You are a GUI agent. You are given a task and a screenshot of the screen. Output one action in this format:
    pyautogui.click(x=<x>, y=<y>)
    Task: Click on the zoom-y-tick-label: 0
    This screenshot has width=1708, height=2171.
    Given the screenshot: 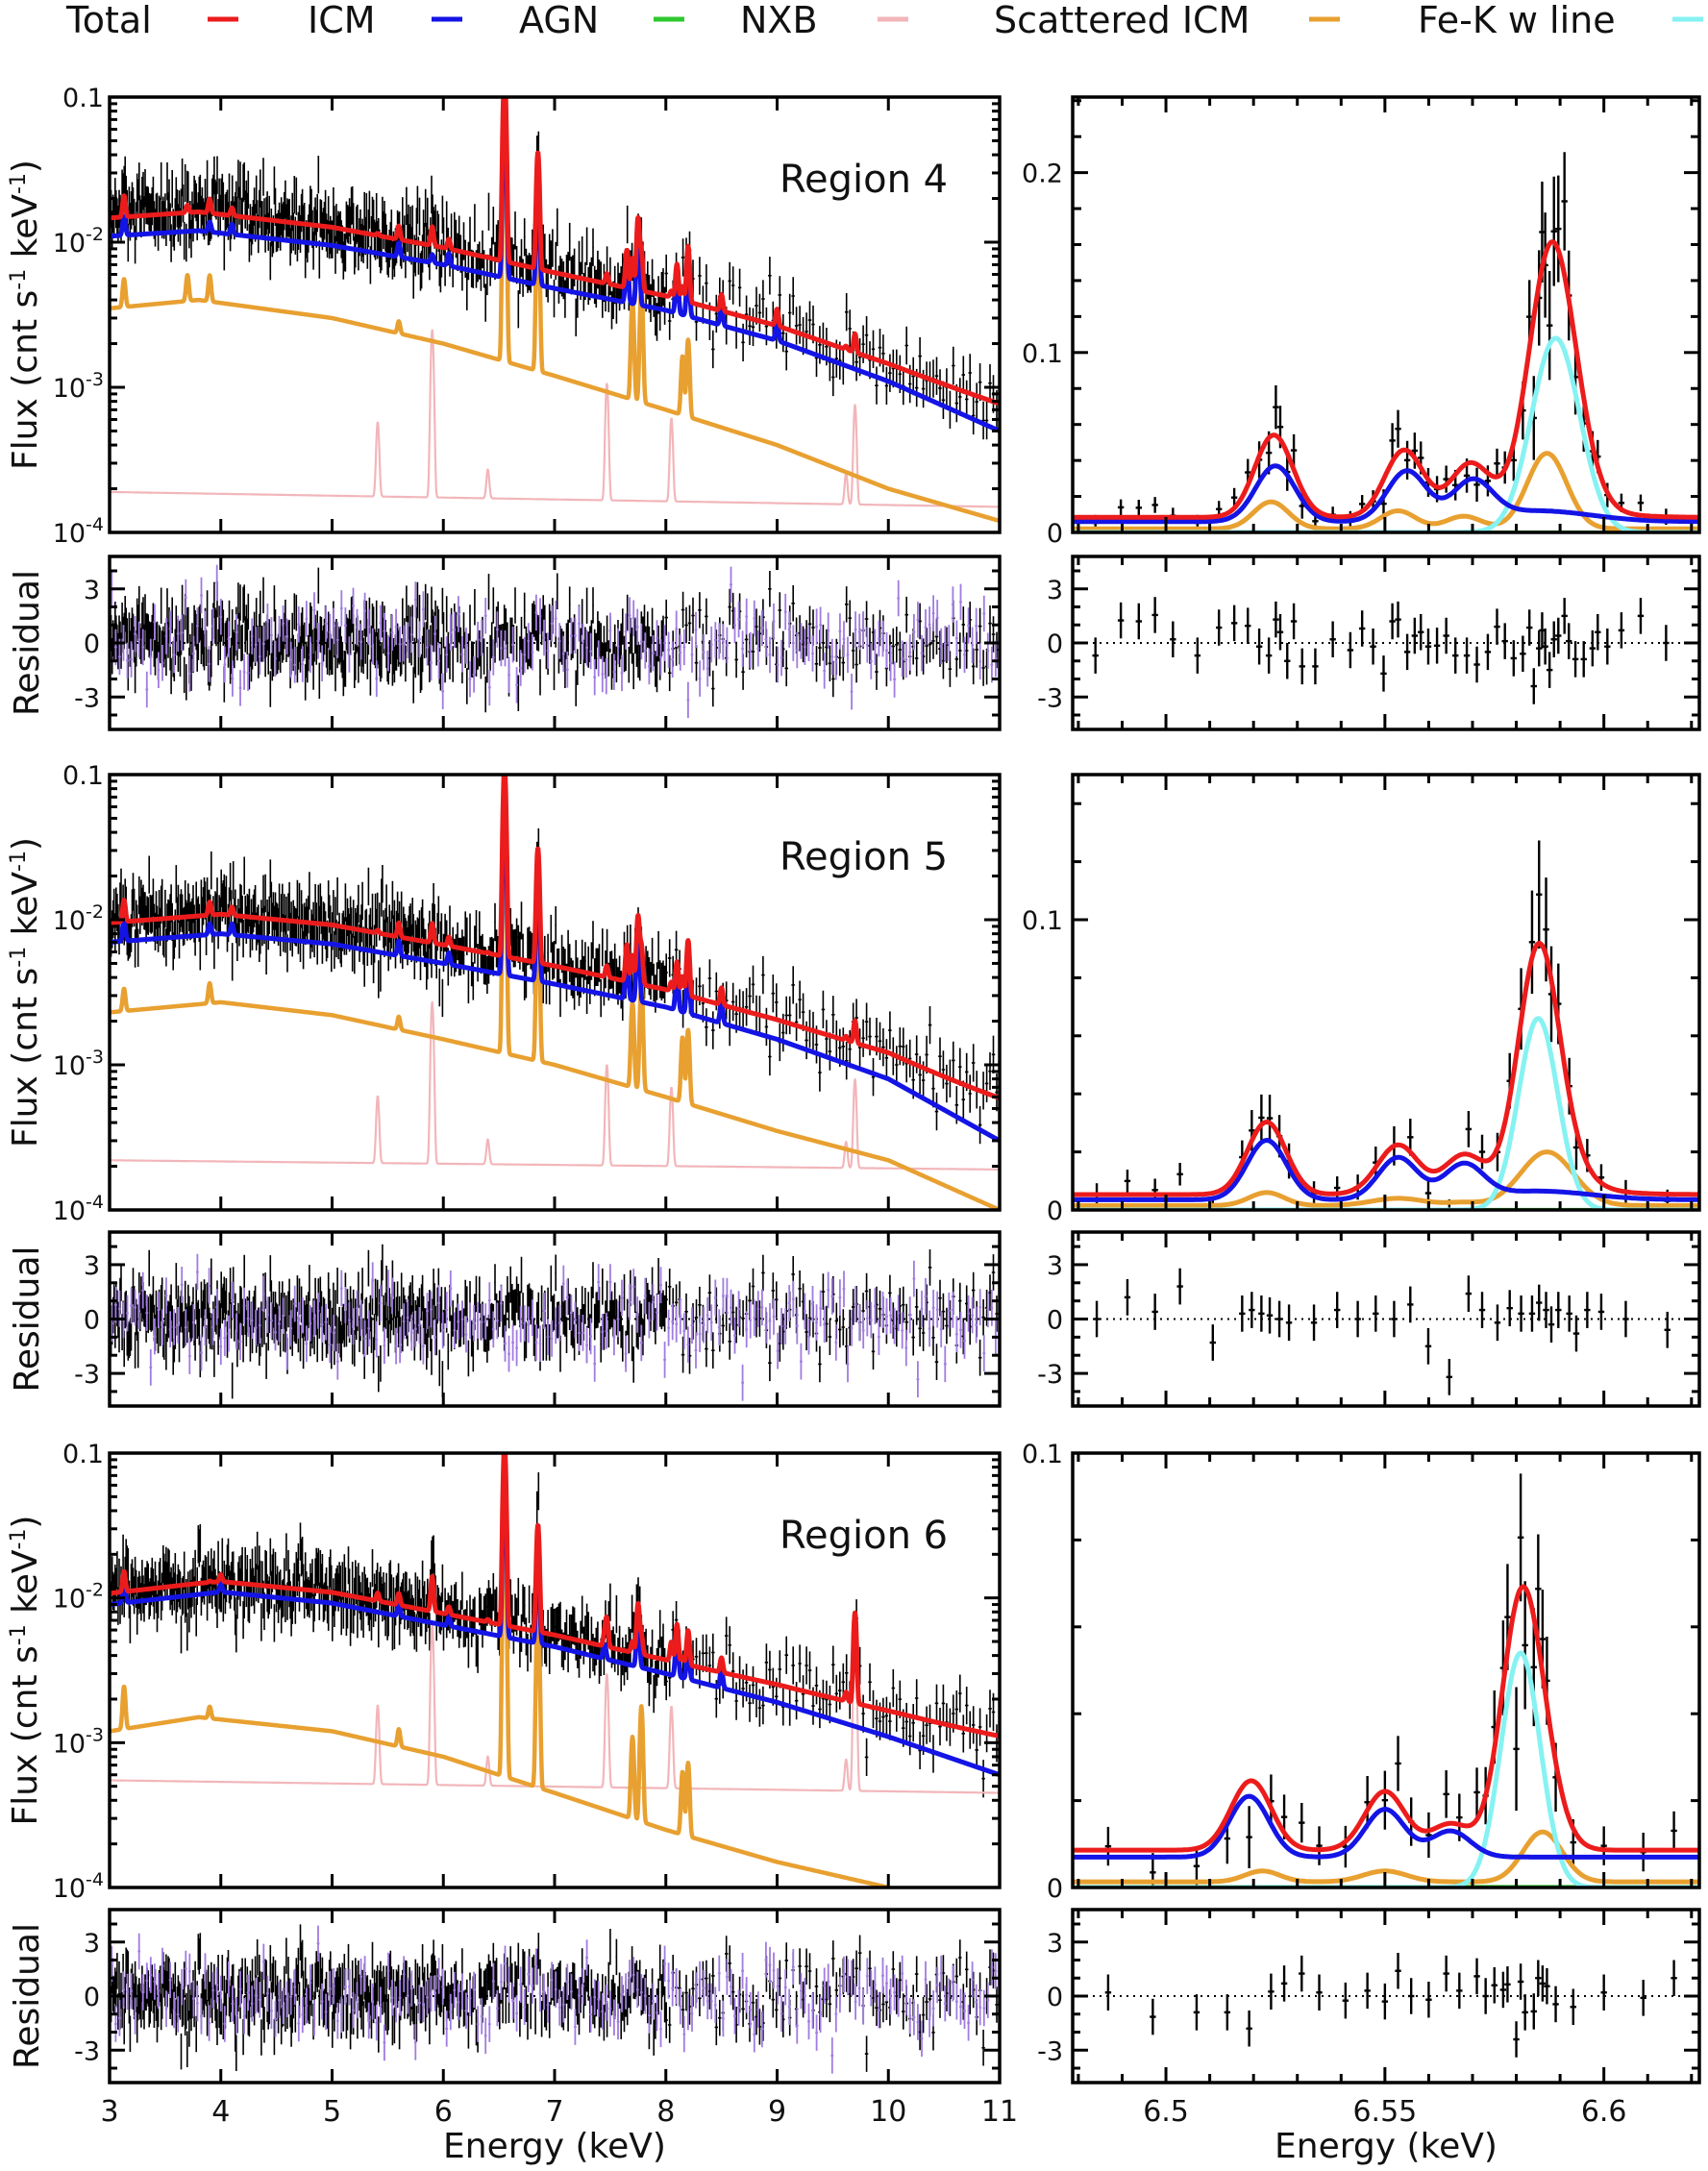 What is the action you would take?
    pyautogui.click(x=1055, y=534)
    